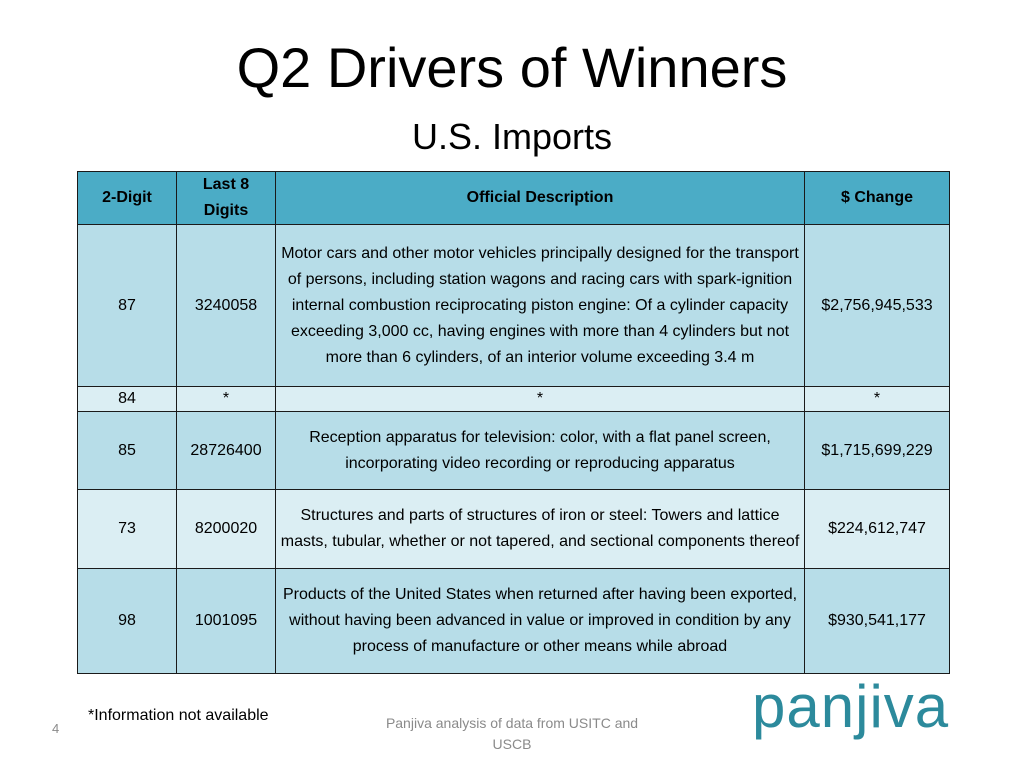  I want to click on column-header-official-description: Official Description, so click(540, 198).